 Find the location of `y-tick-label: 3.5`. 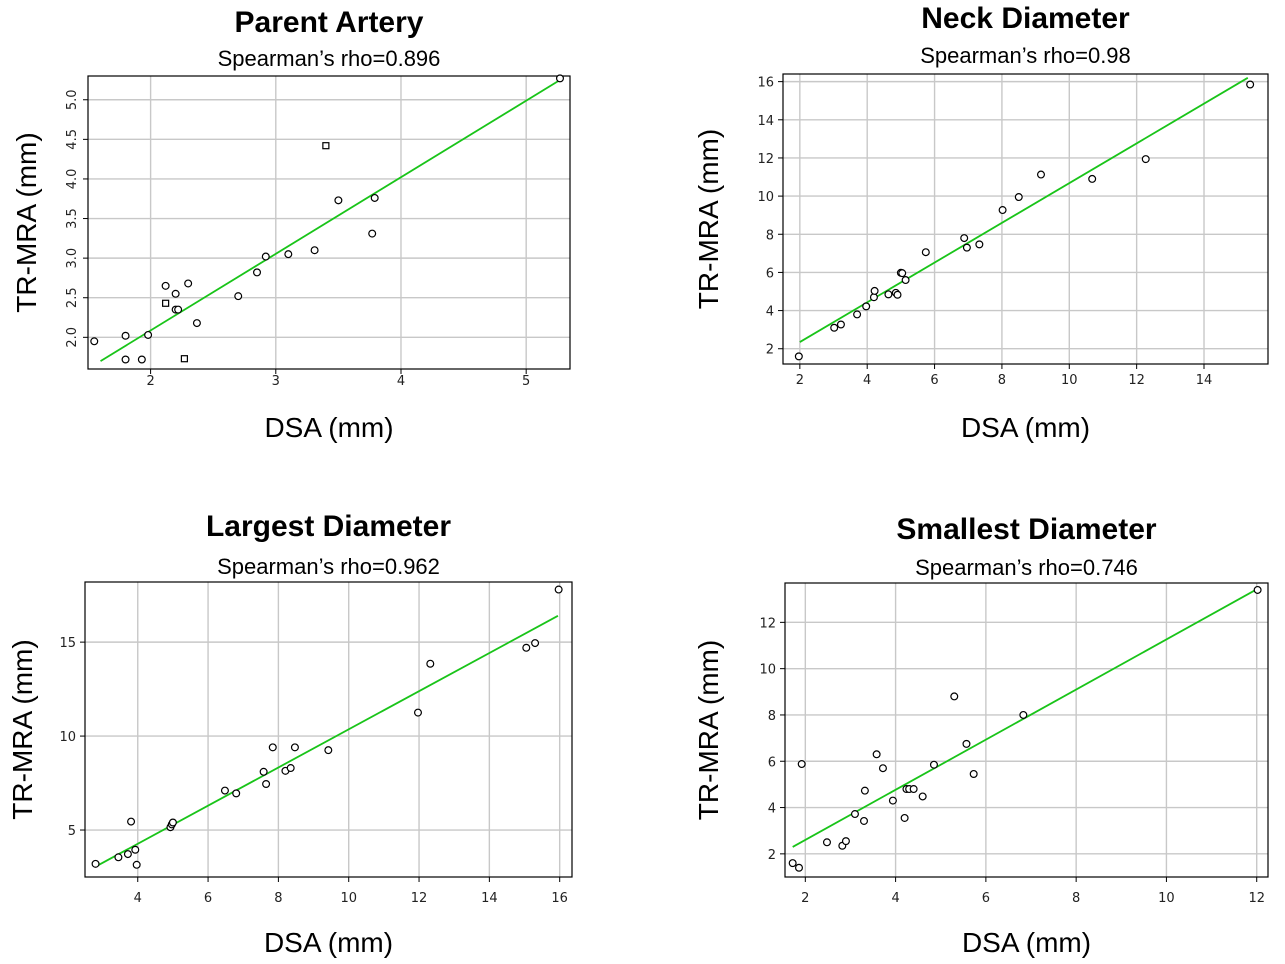

y-tick-label: 3.5 is located at coordinates (72, 218).